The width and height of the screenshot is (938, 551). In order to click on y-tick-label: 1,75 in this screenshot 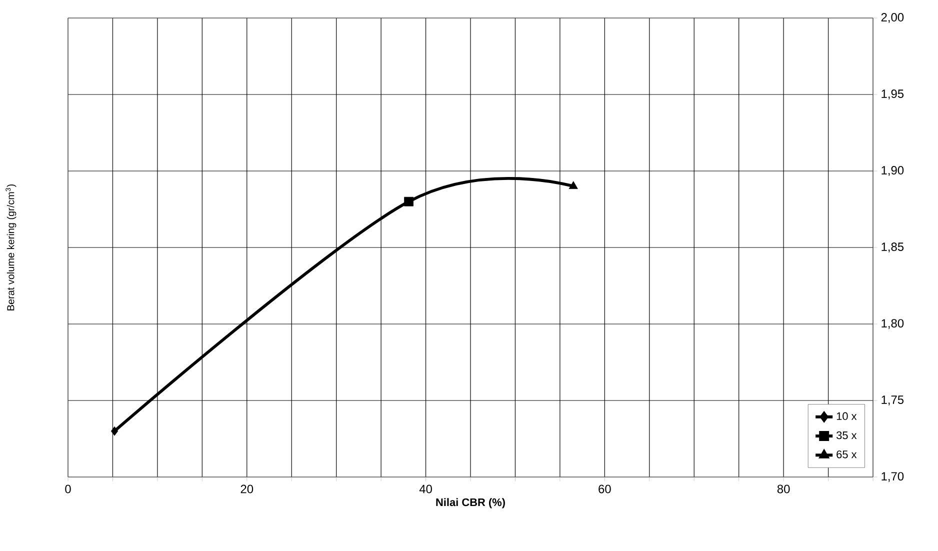, I will do `click(893, 401)`.